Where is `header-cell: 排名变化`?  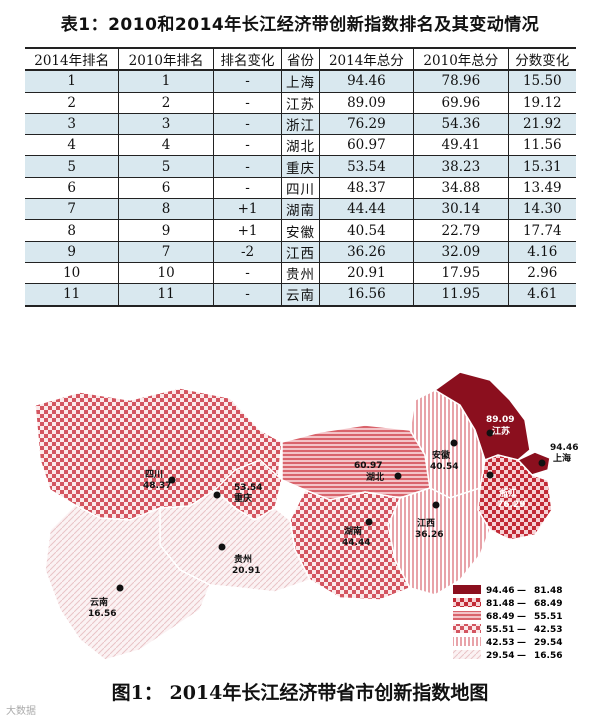
header-cell: 排名变化 is located at coordinates (247, 59).